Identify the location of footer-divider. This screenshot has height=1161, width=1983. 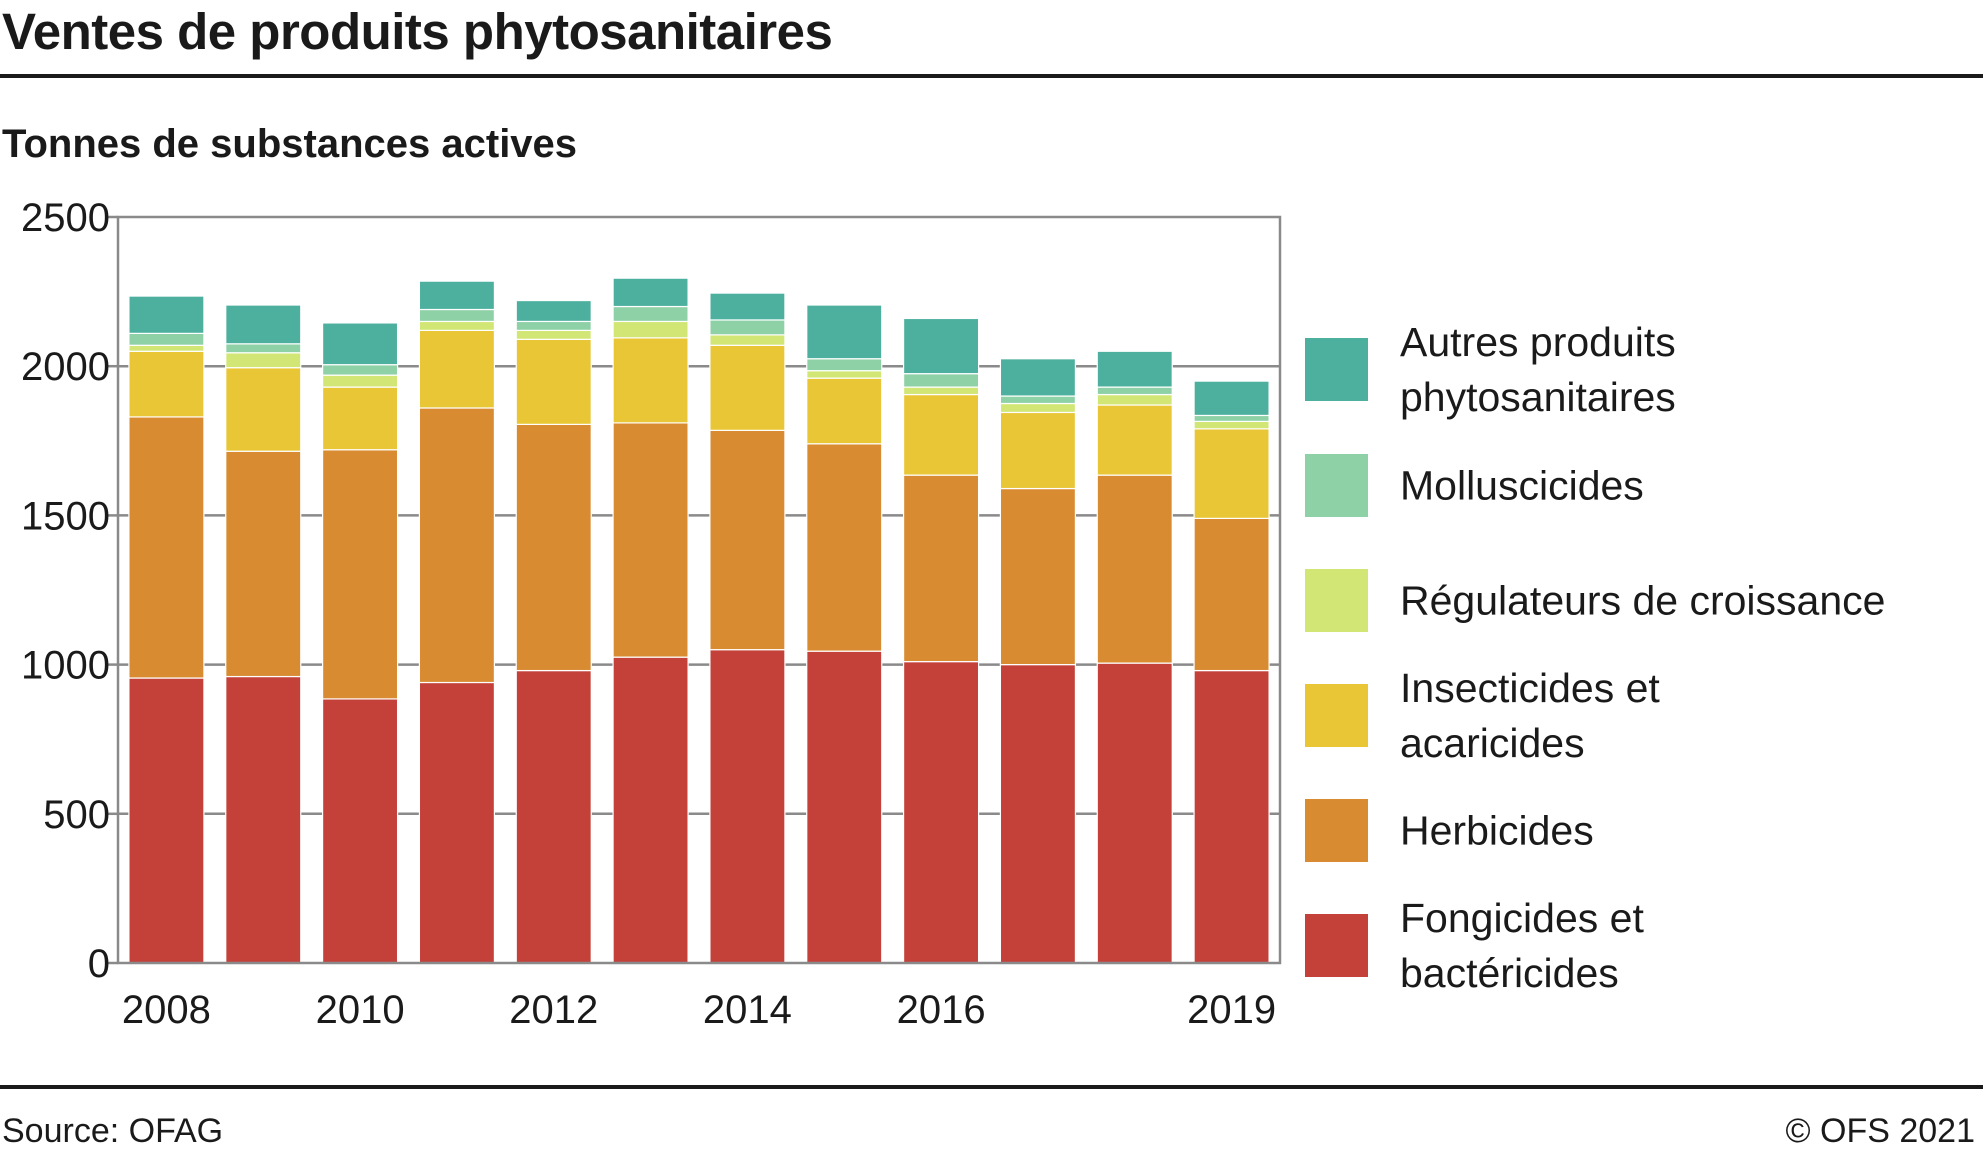
(991, 1087).